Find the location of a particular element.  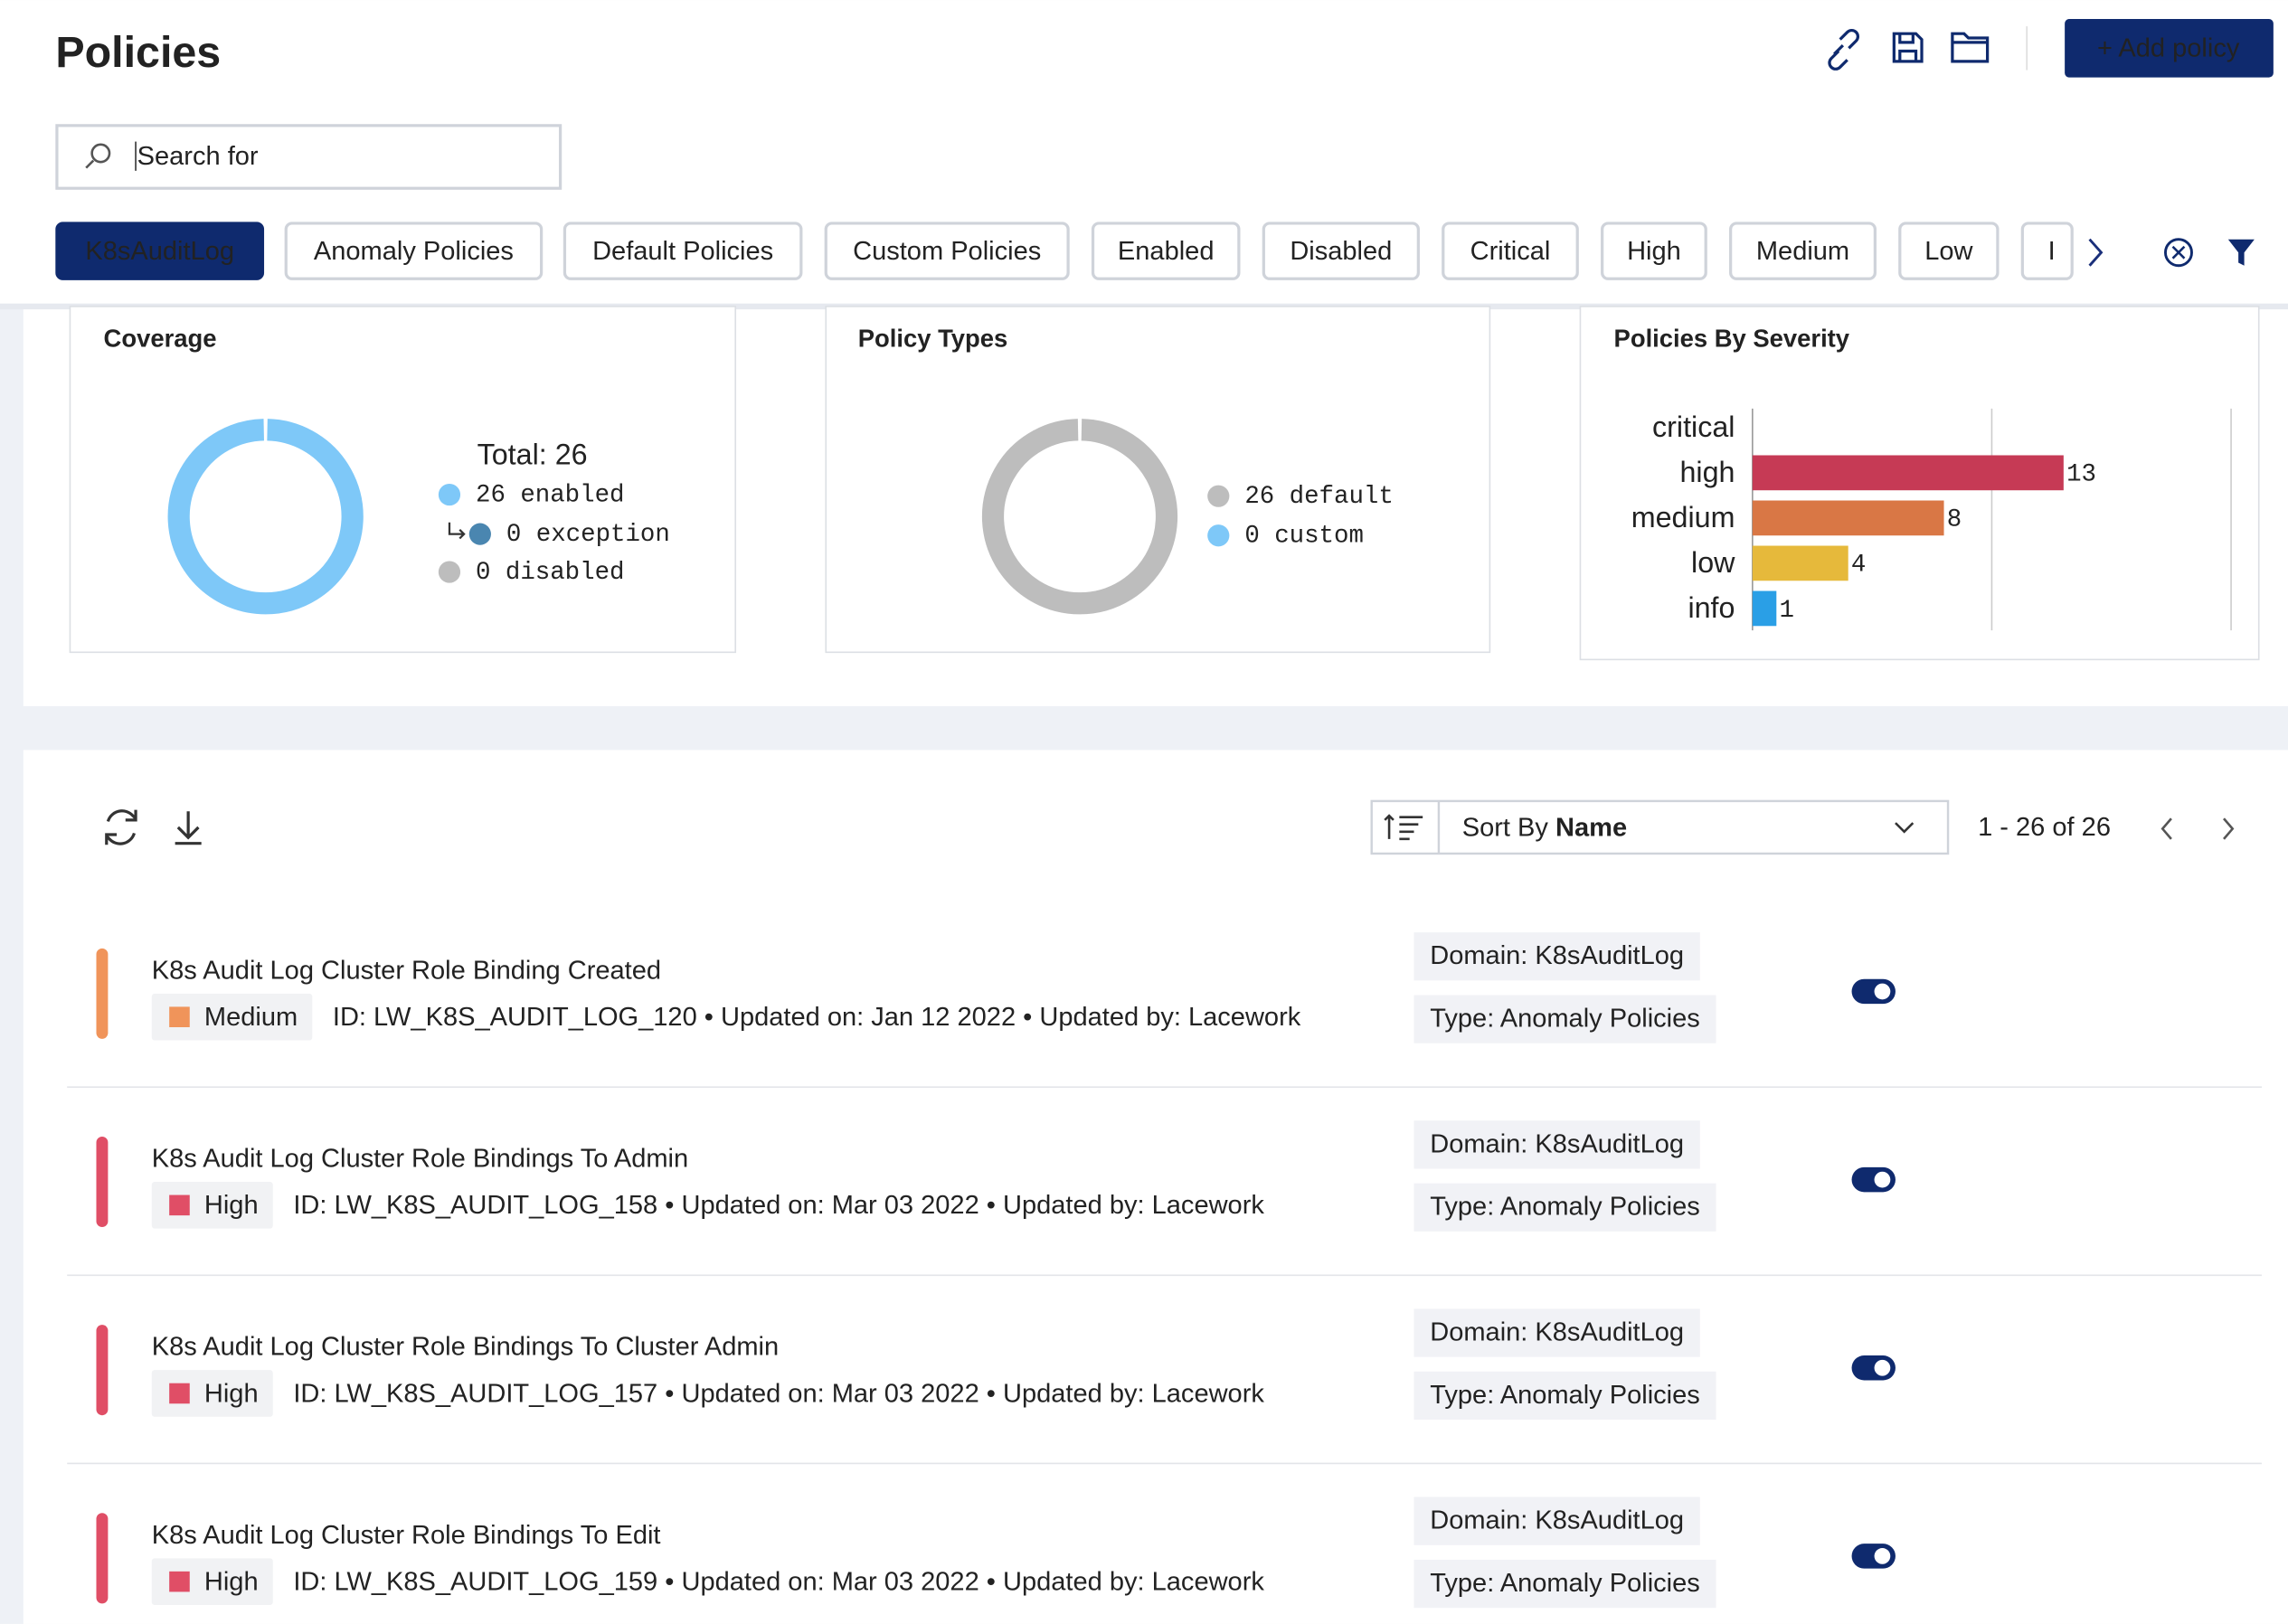

list-toolbar-icons is located at coordinates (153, 827).